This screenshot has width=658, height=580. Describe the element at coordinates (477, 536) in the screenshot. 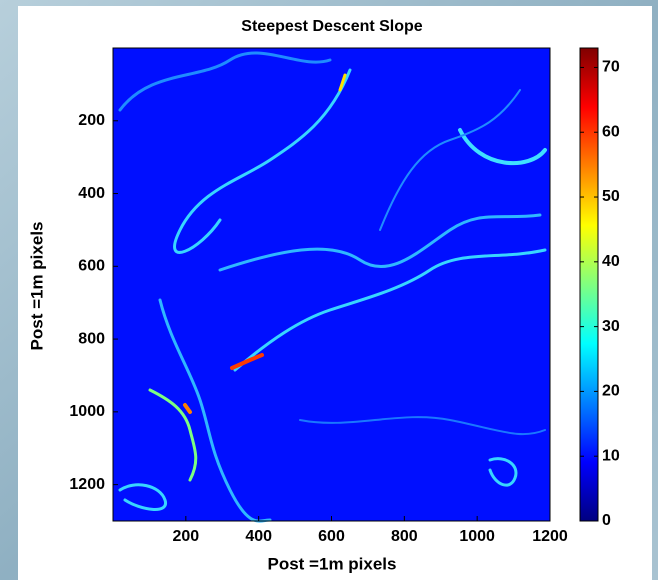

I see `x-tick-label: 1000` at that location.